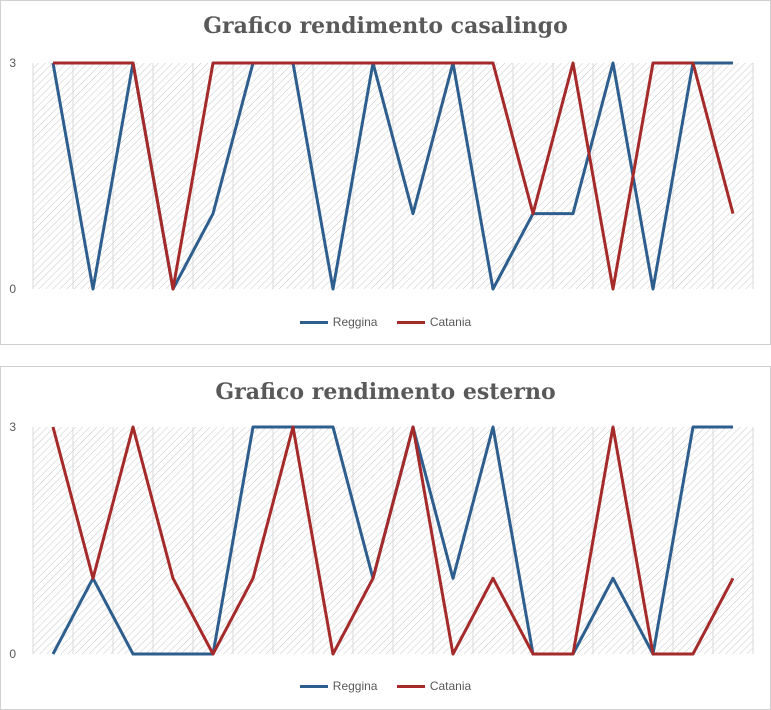 This screenshot has height=710, width=771. Describe the element at coordinates (385, 392) in the screenshot. I see `chart-title: Grafico rendimento esterno` at that location.